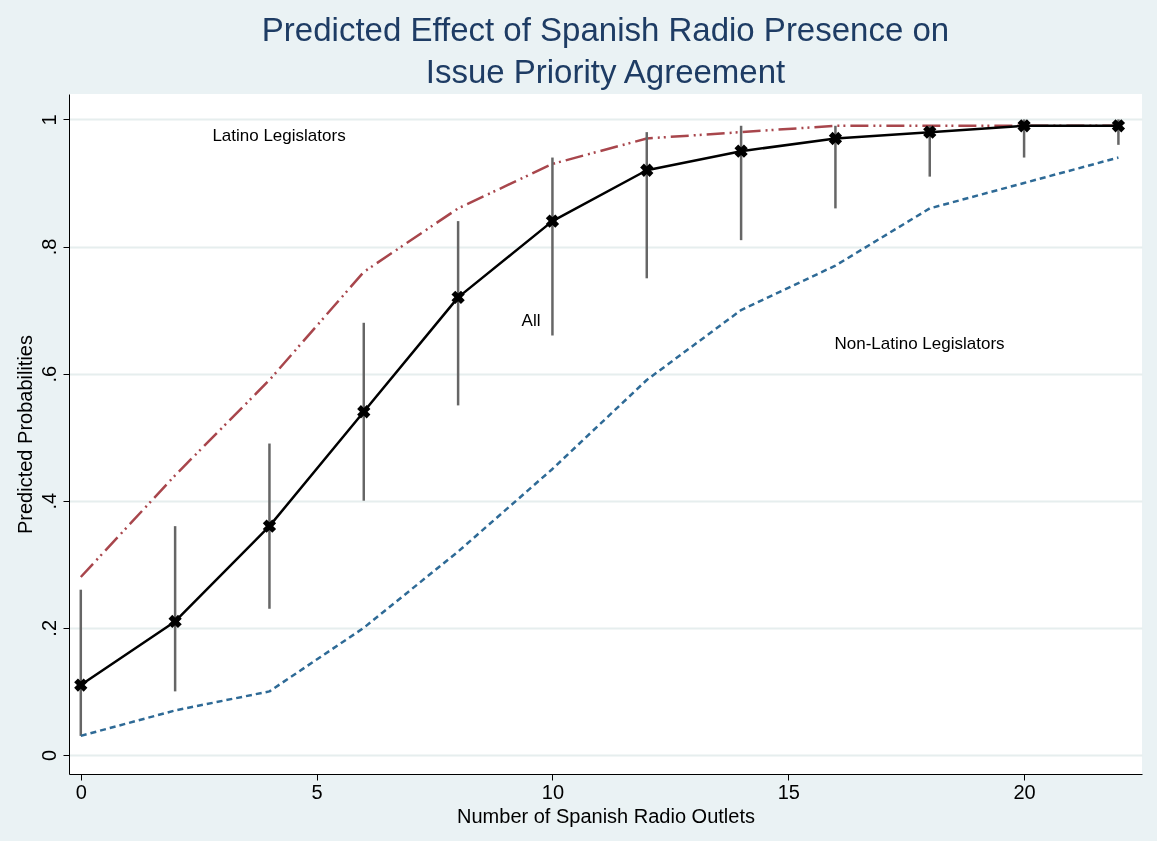  I want to click on y-tick-label: 1, so click(48, 120).